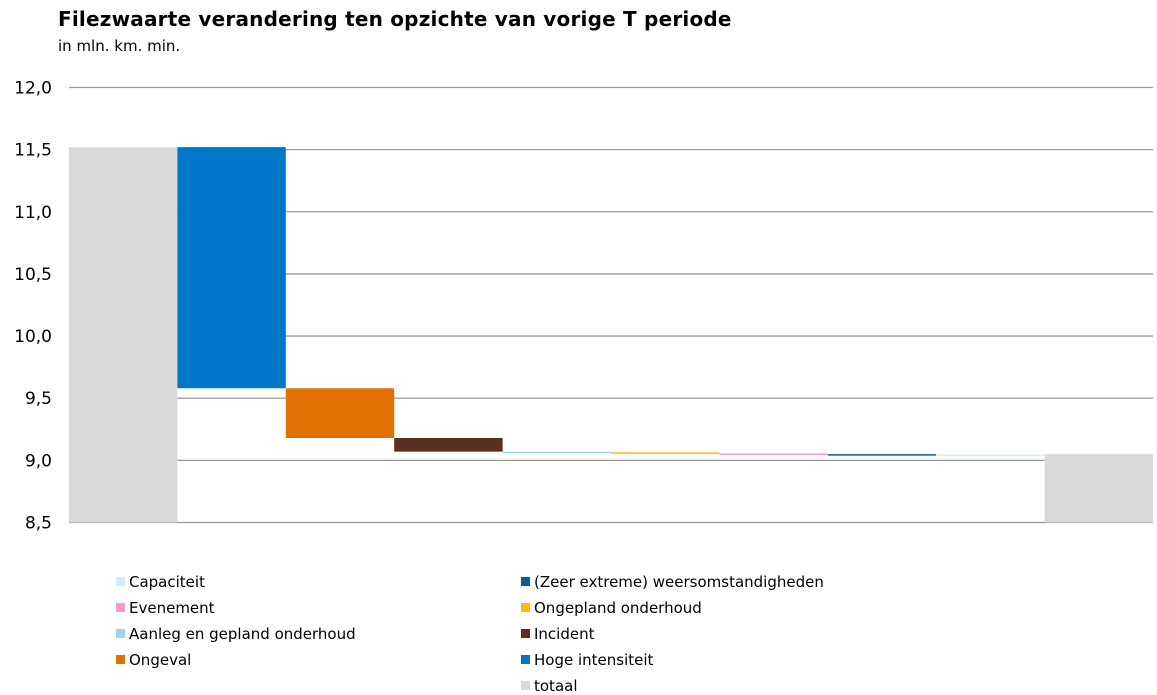 This screenshot has height=695, width=1157. What do you see at coordinates (38, 461) in the screenshot?
I see `y-tick-label: 9,0` at bounding box center [38, 461].